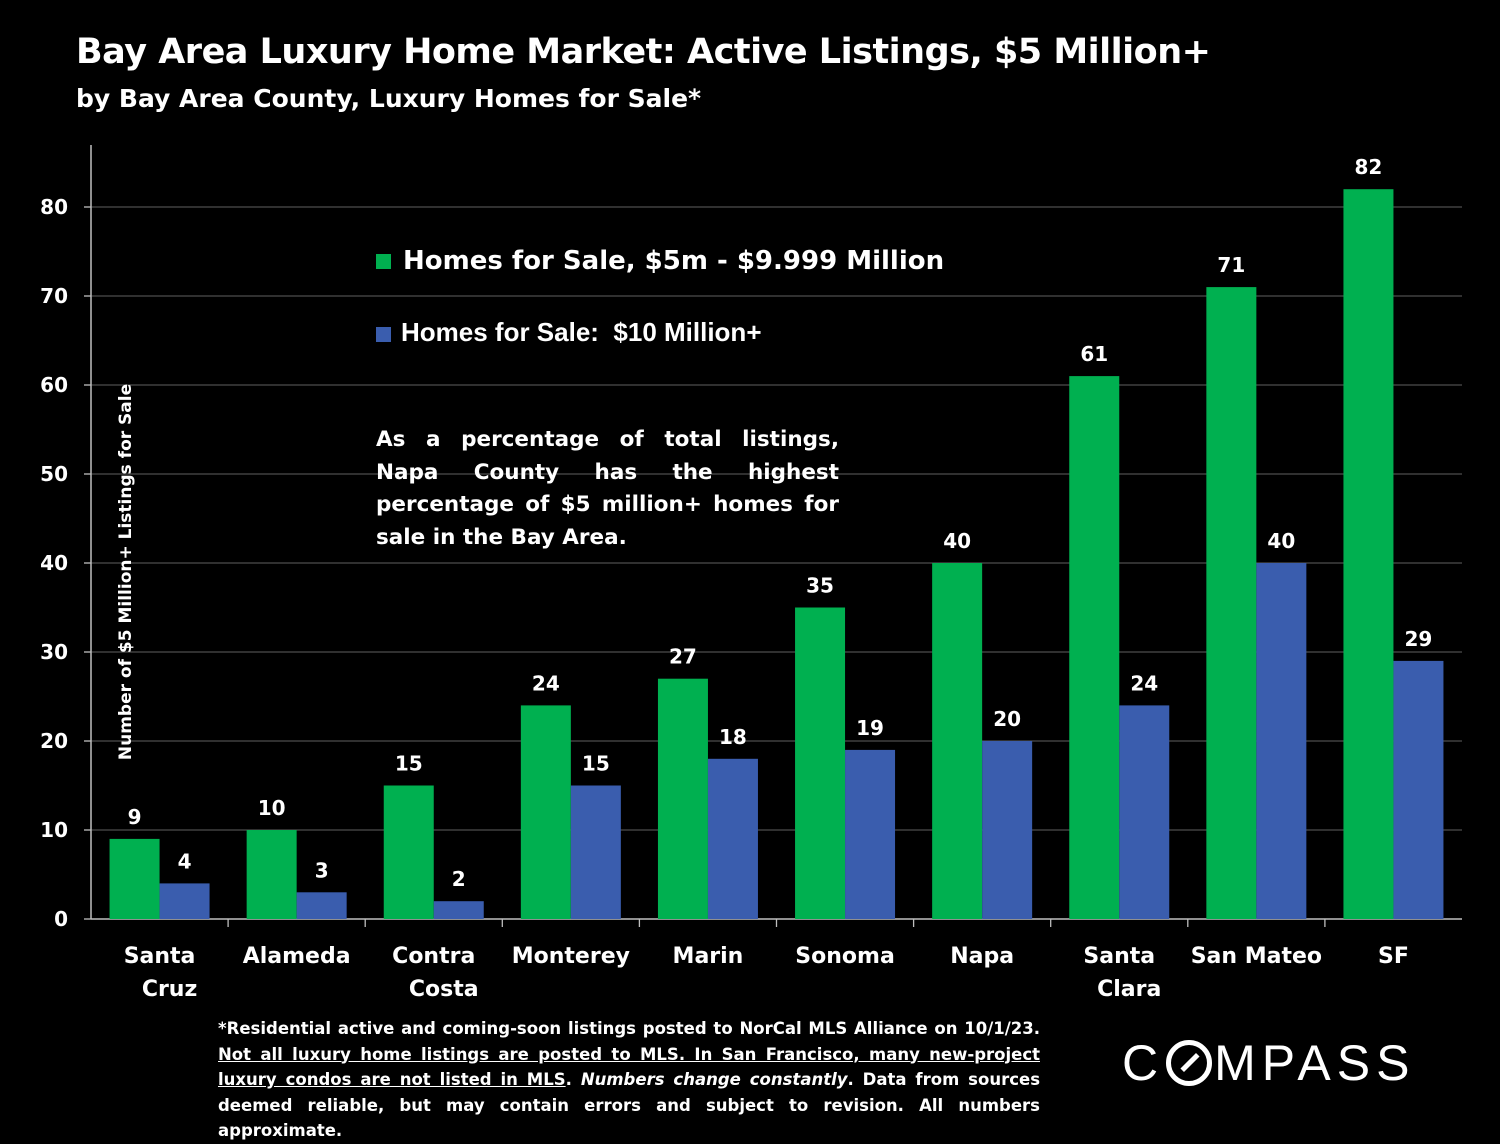  Describe the element at coordinates (297, 956) in the screenshot. I see `x-category-label: Alameda` at that location.